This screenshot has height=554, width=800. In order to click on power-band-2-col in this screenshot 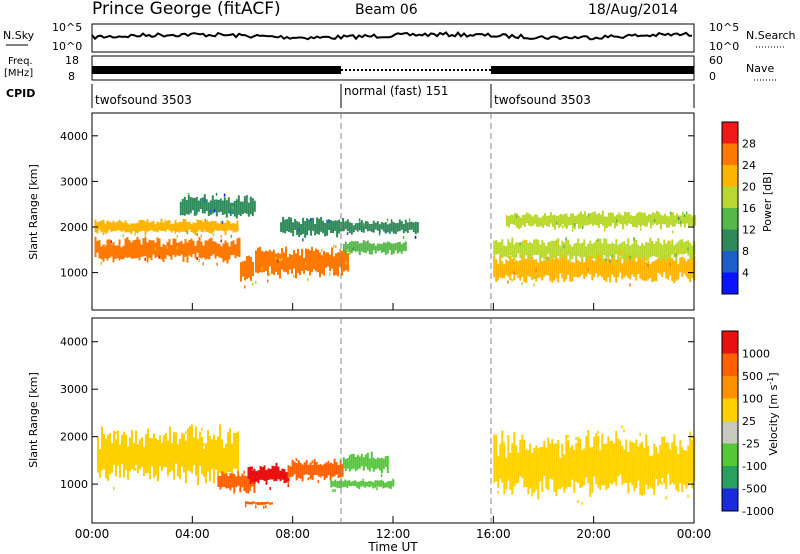, I will do `click(204, 204)`.